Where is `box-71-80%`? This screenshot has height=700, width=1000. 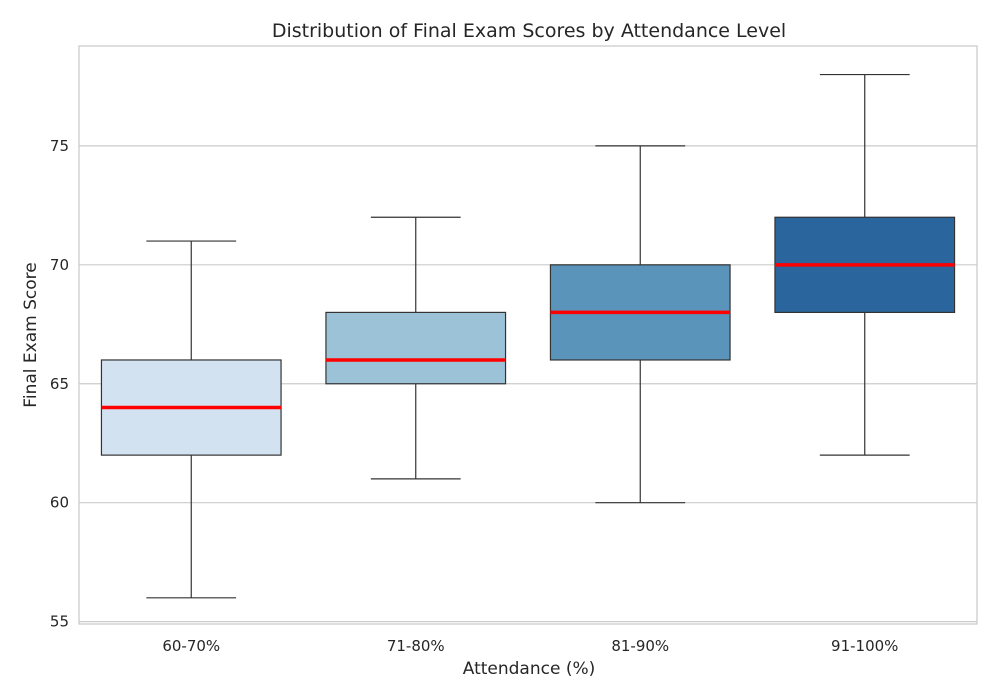 box-71-80% is located at coordinates (416, 348).